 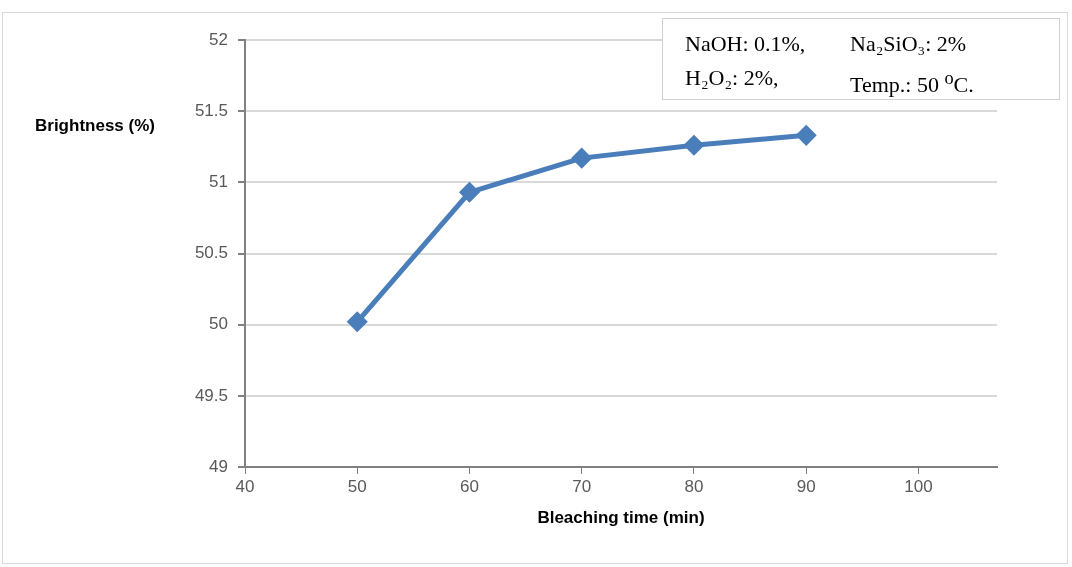 What do you see at coordinates (218, 182) in the screenshot?
I see `y-tick-label: 51` at bounding box center [218, 182].